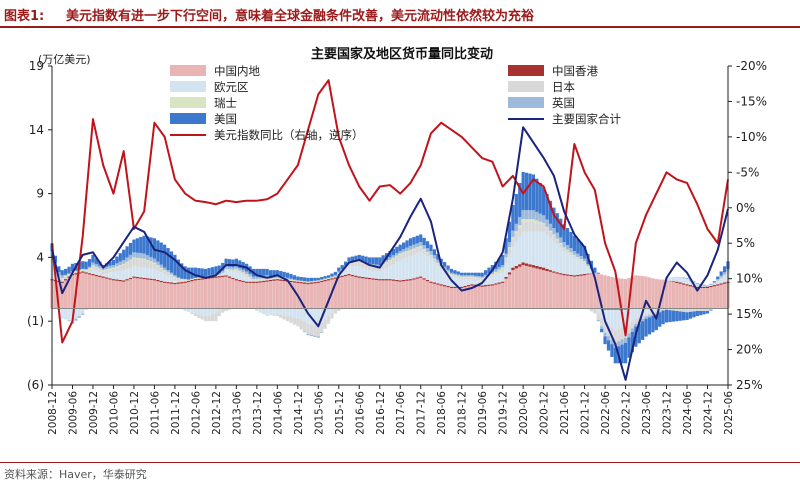 The image size is (800, 486). Describe the element at coordinates (75, 474) in the screenshot. I see `source-note: 资料来源：Haver，华泰研究` at that location.